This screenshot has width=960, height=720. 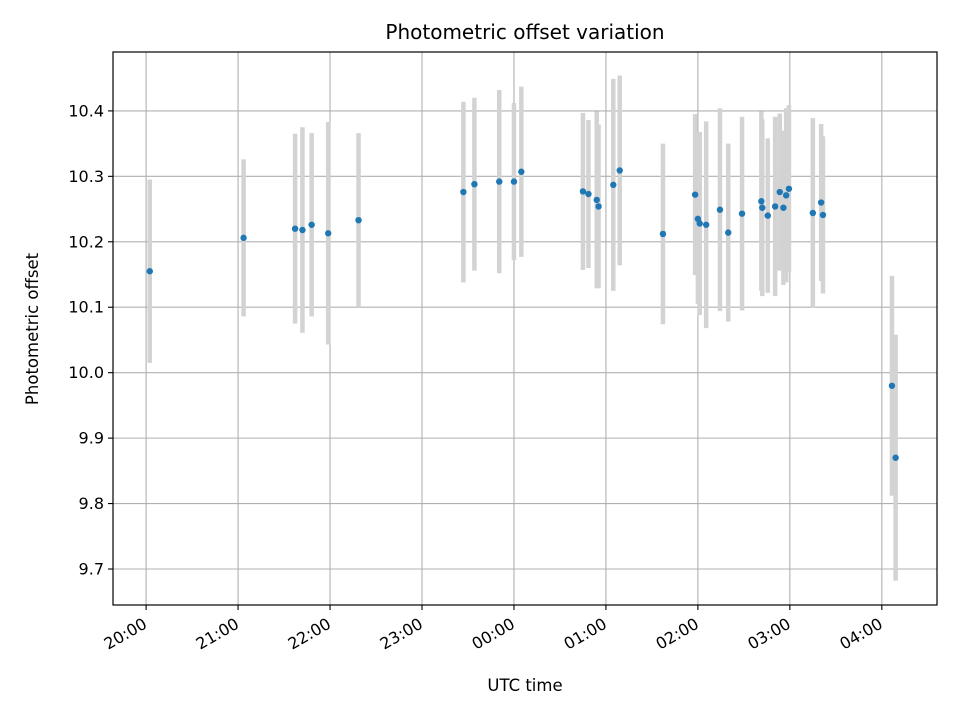 I want to click on y-tick-label: 10.3, so click(x=86, y=176).